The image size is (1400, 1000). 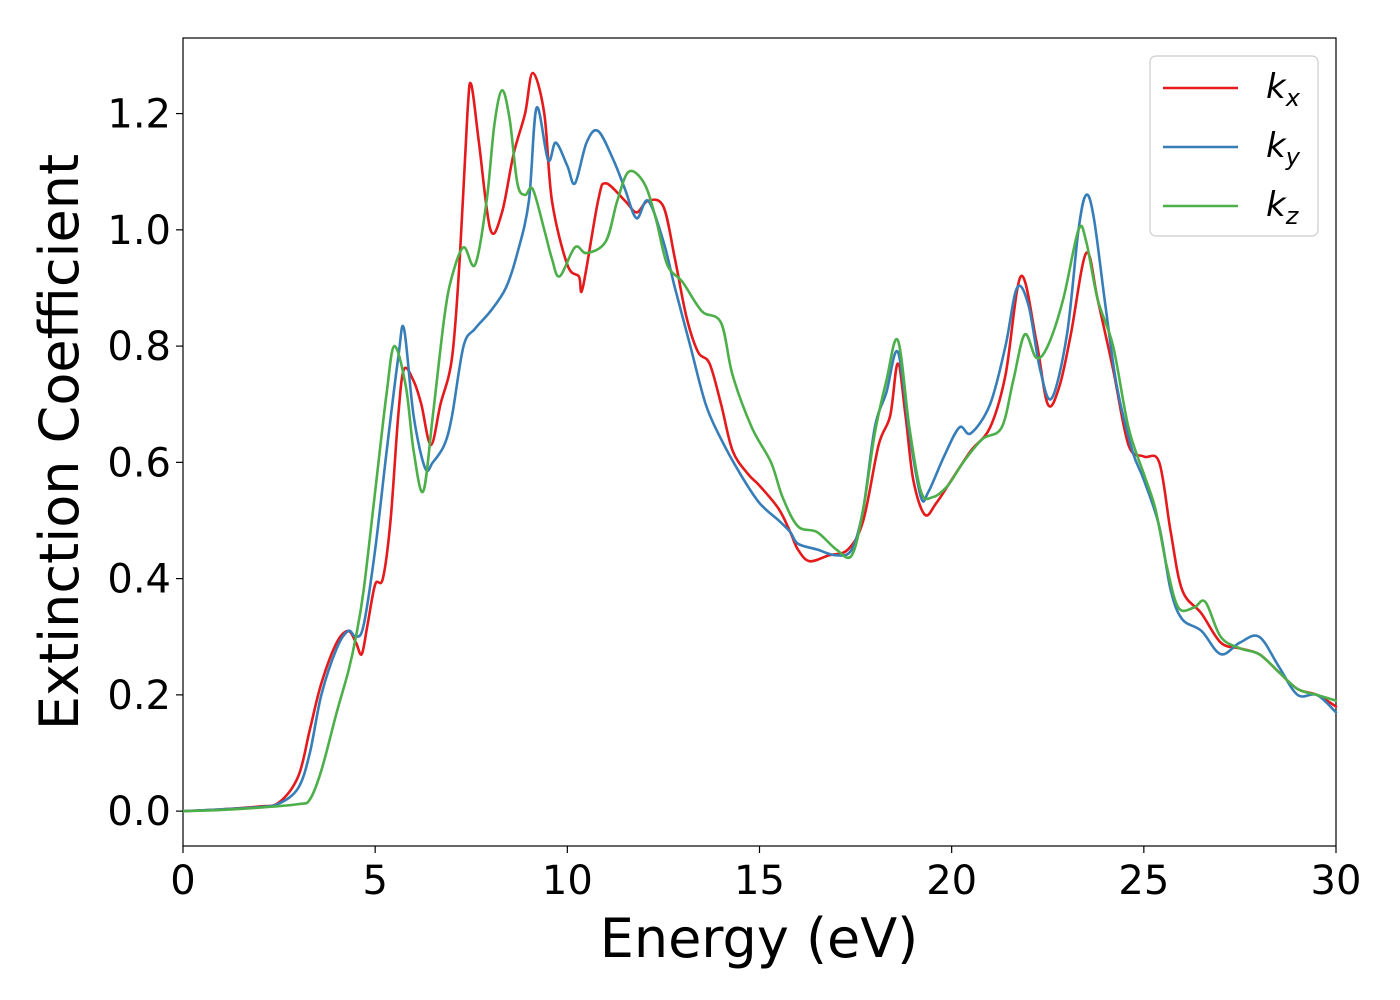 I want to click on y-tick-label: 0.2, so click(x=139, y=696).